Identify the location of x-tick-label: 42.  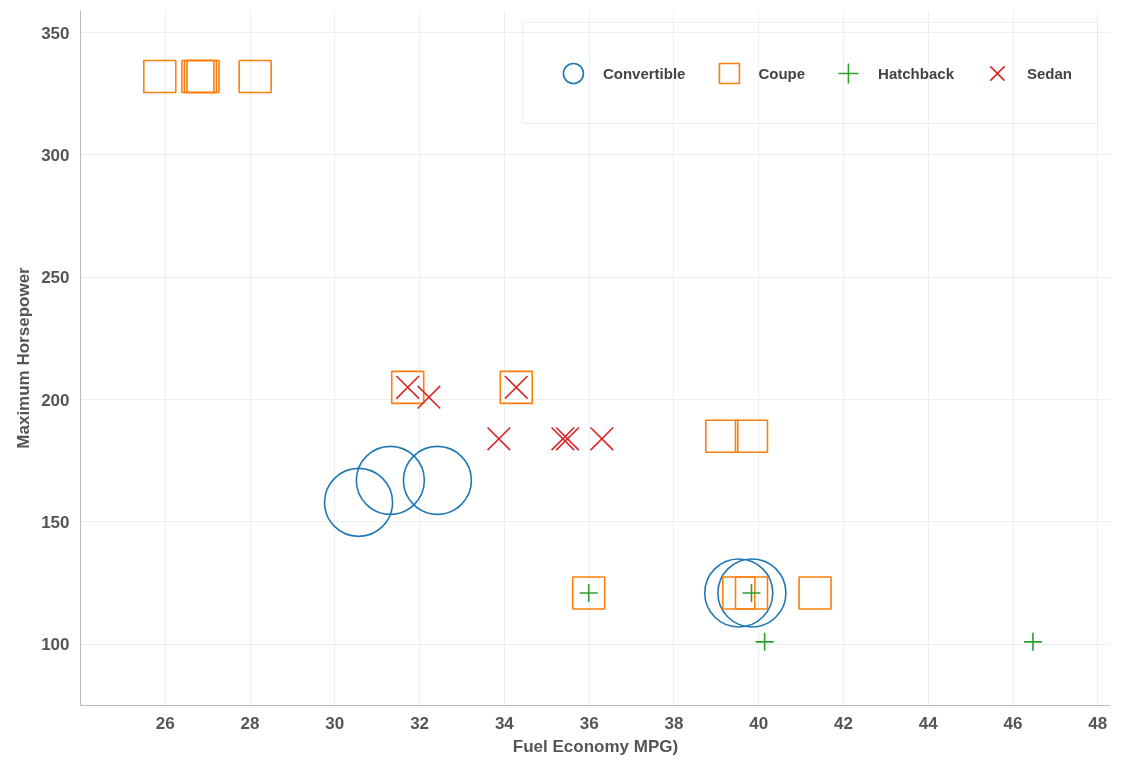
(843, 723).